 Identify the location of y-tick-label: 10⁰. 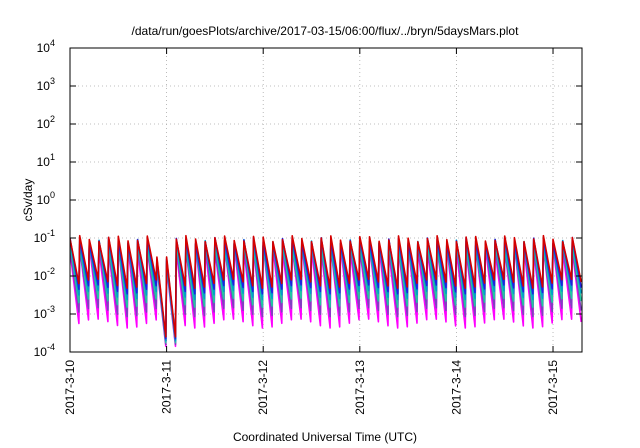
(46, 198).